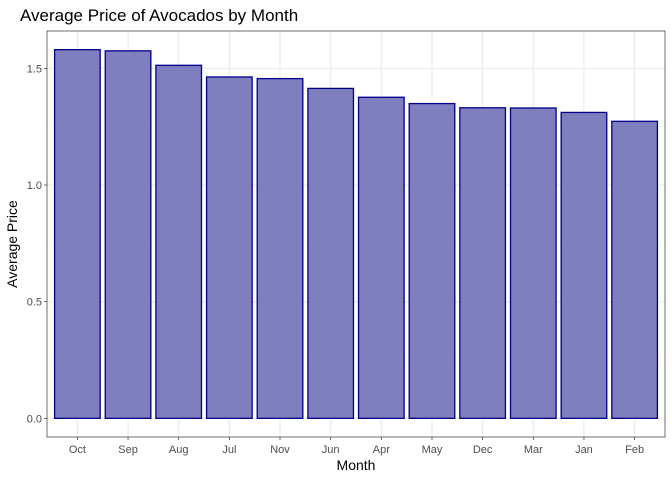  Describe the element at coordinates (356, 465) in the screenshot. I see `x-axis-title: Month` at that location.